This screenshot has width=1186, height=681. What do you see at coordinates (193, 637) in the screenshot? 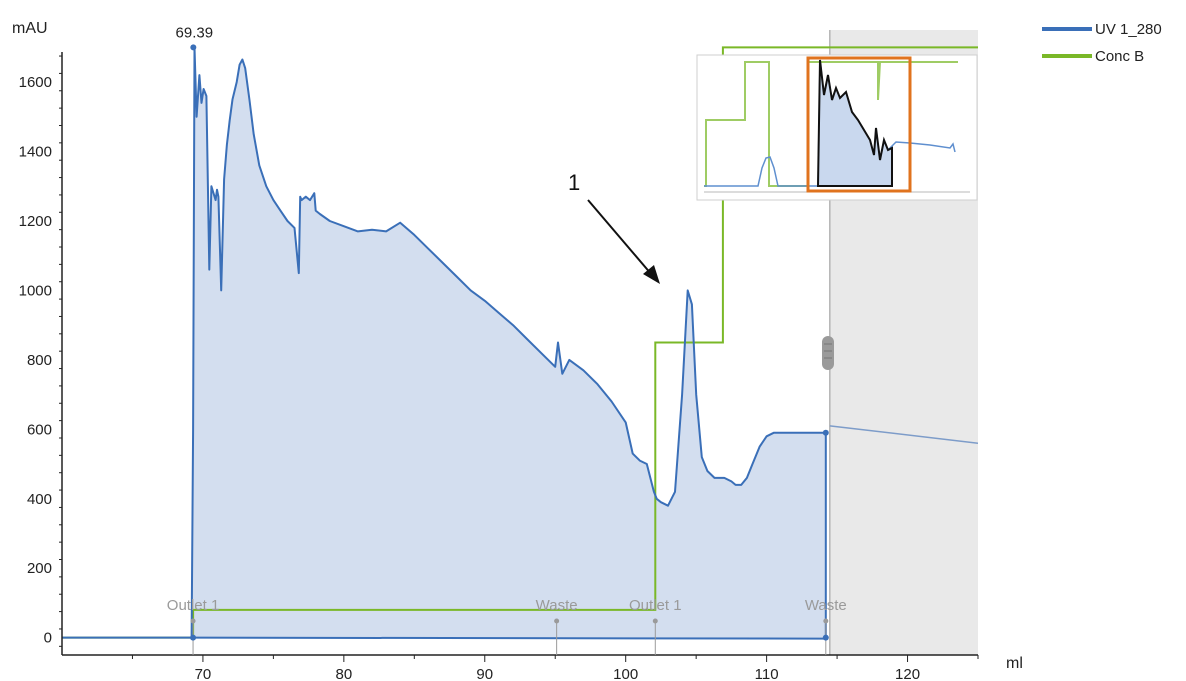
I see `run-start-dot` at bounding box center [193, 637].